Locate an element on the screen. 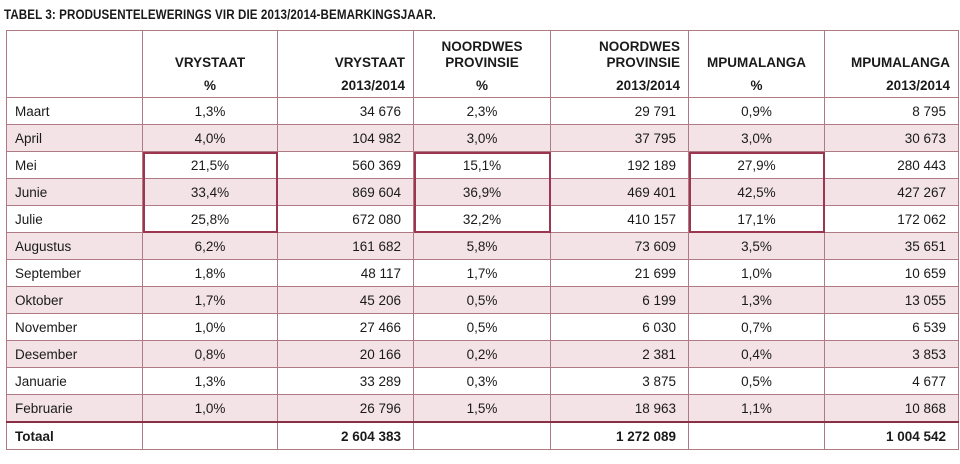 This screenshot has width=960, height=464. month-cell: Maart is located at coordinates (74, 111).